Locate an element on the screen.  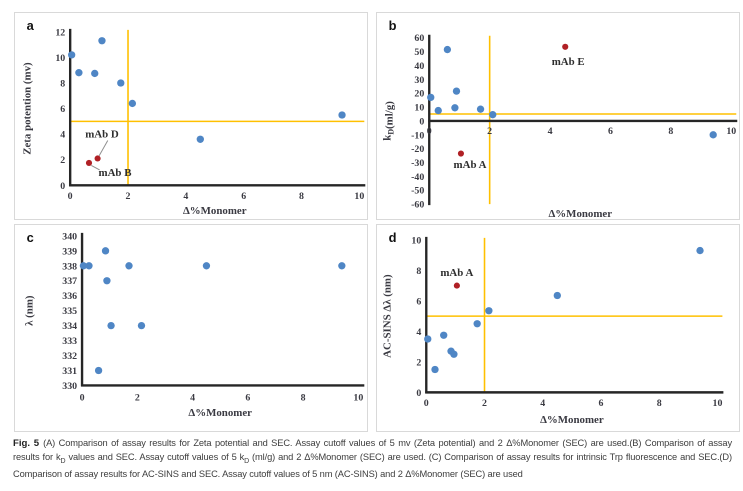
y-axis-label: Zeta potention (mv) is located at coordinates (28, 108).